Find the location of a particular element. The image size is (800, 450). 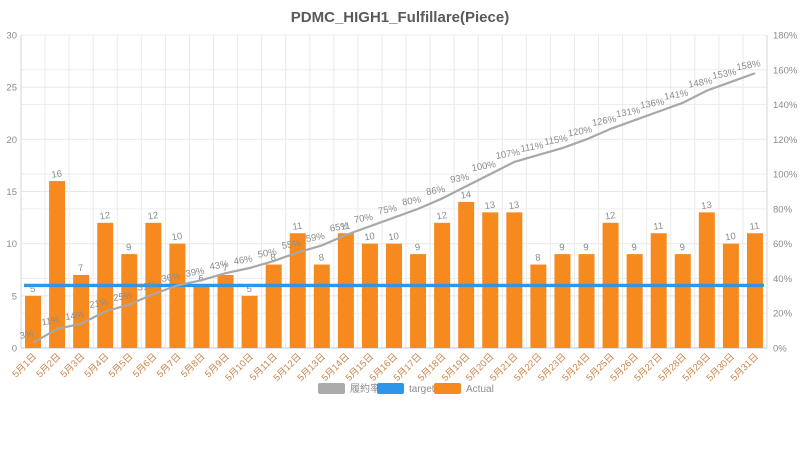

legend-label-target: target is located at coordinates (422, 389).